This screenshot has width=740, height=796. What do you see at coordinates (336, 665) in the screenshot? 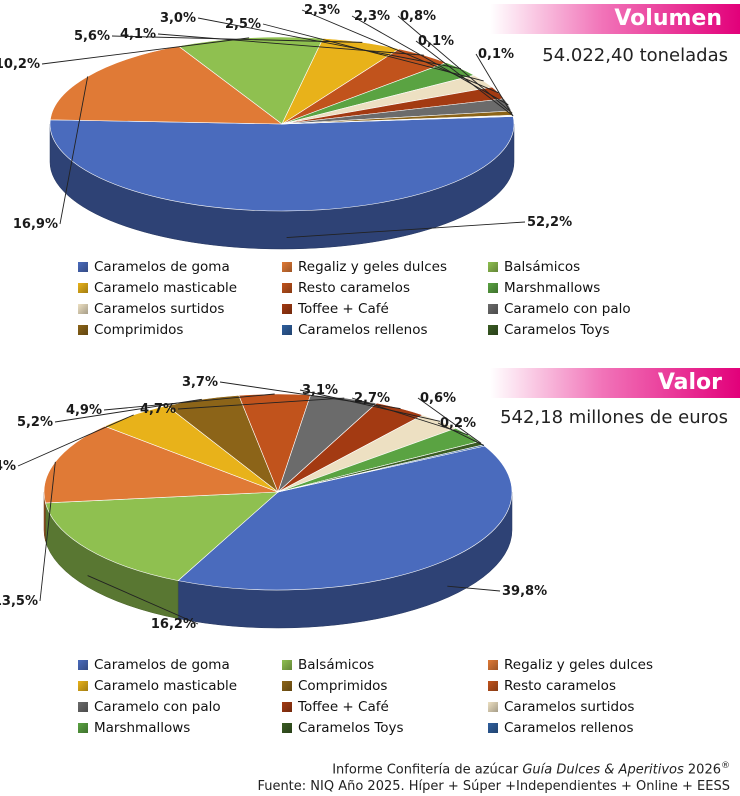
I see `legend-label: Balsámicos` at bounding box center [336, 665].